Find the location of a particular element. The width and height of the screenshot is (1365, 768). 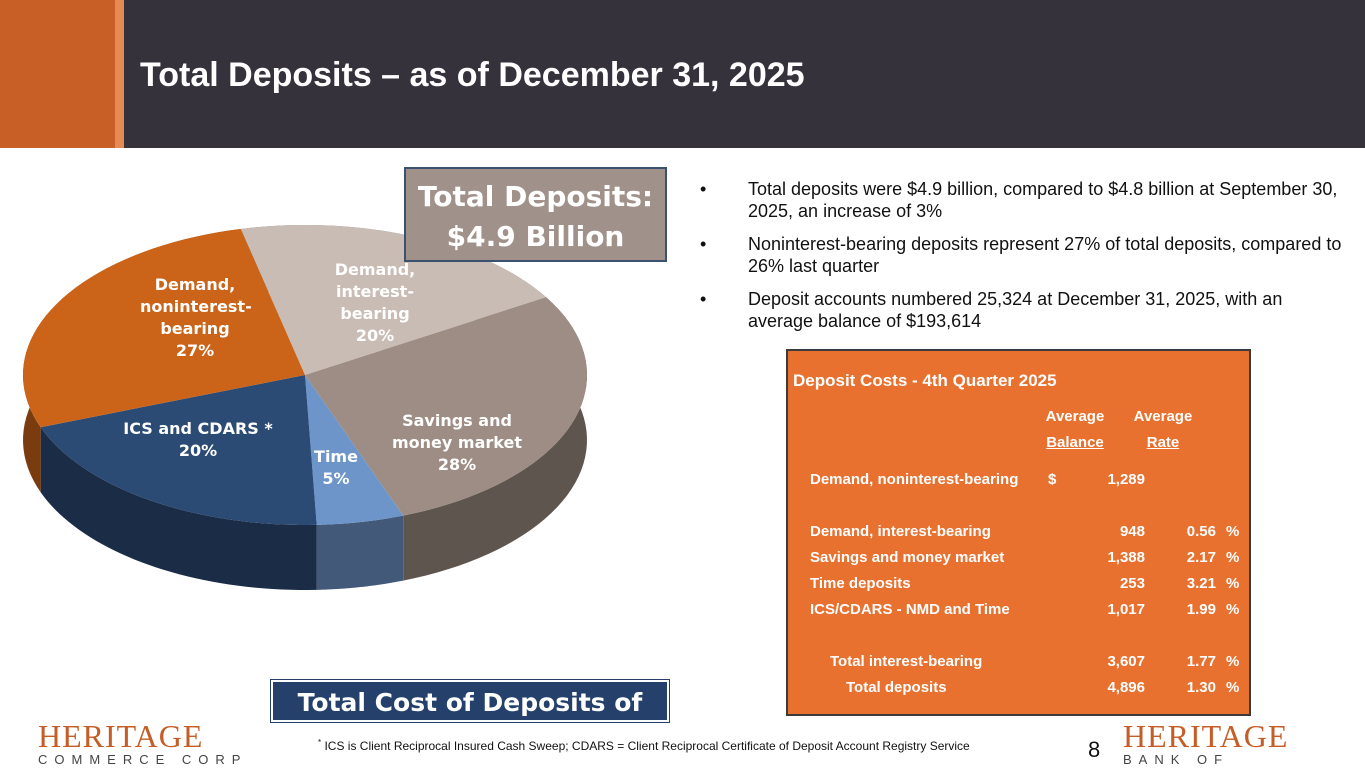

logo-sub: COMMERCE CORP is located at coordinates (143, 759).